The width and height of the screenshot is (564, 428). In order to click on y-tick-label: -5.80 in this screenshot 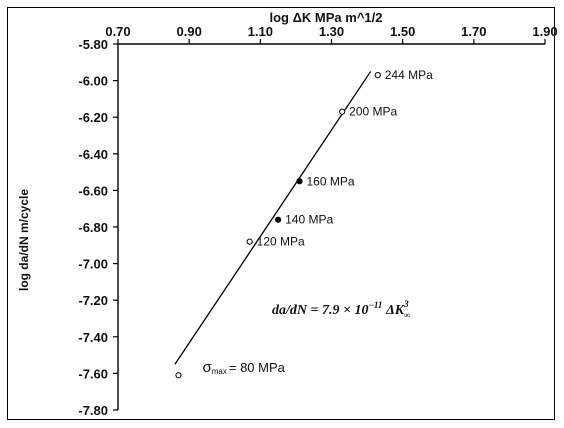, I will do `click(93, 44)`.